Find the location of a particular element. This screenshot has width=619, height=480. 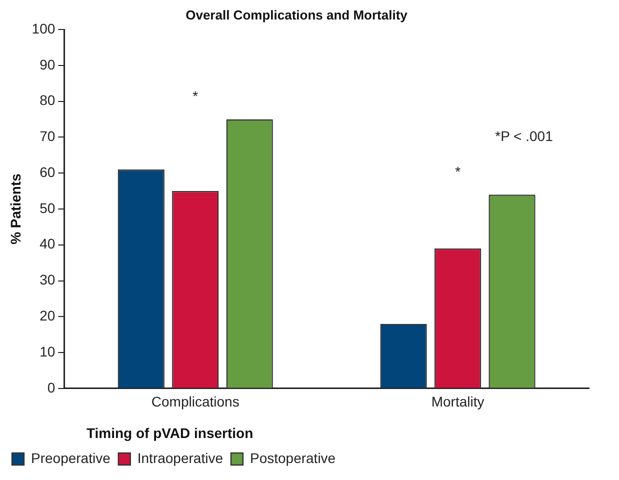

y-tick-label: 60 is located at coordinates (48, 172).